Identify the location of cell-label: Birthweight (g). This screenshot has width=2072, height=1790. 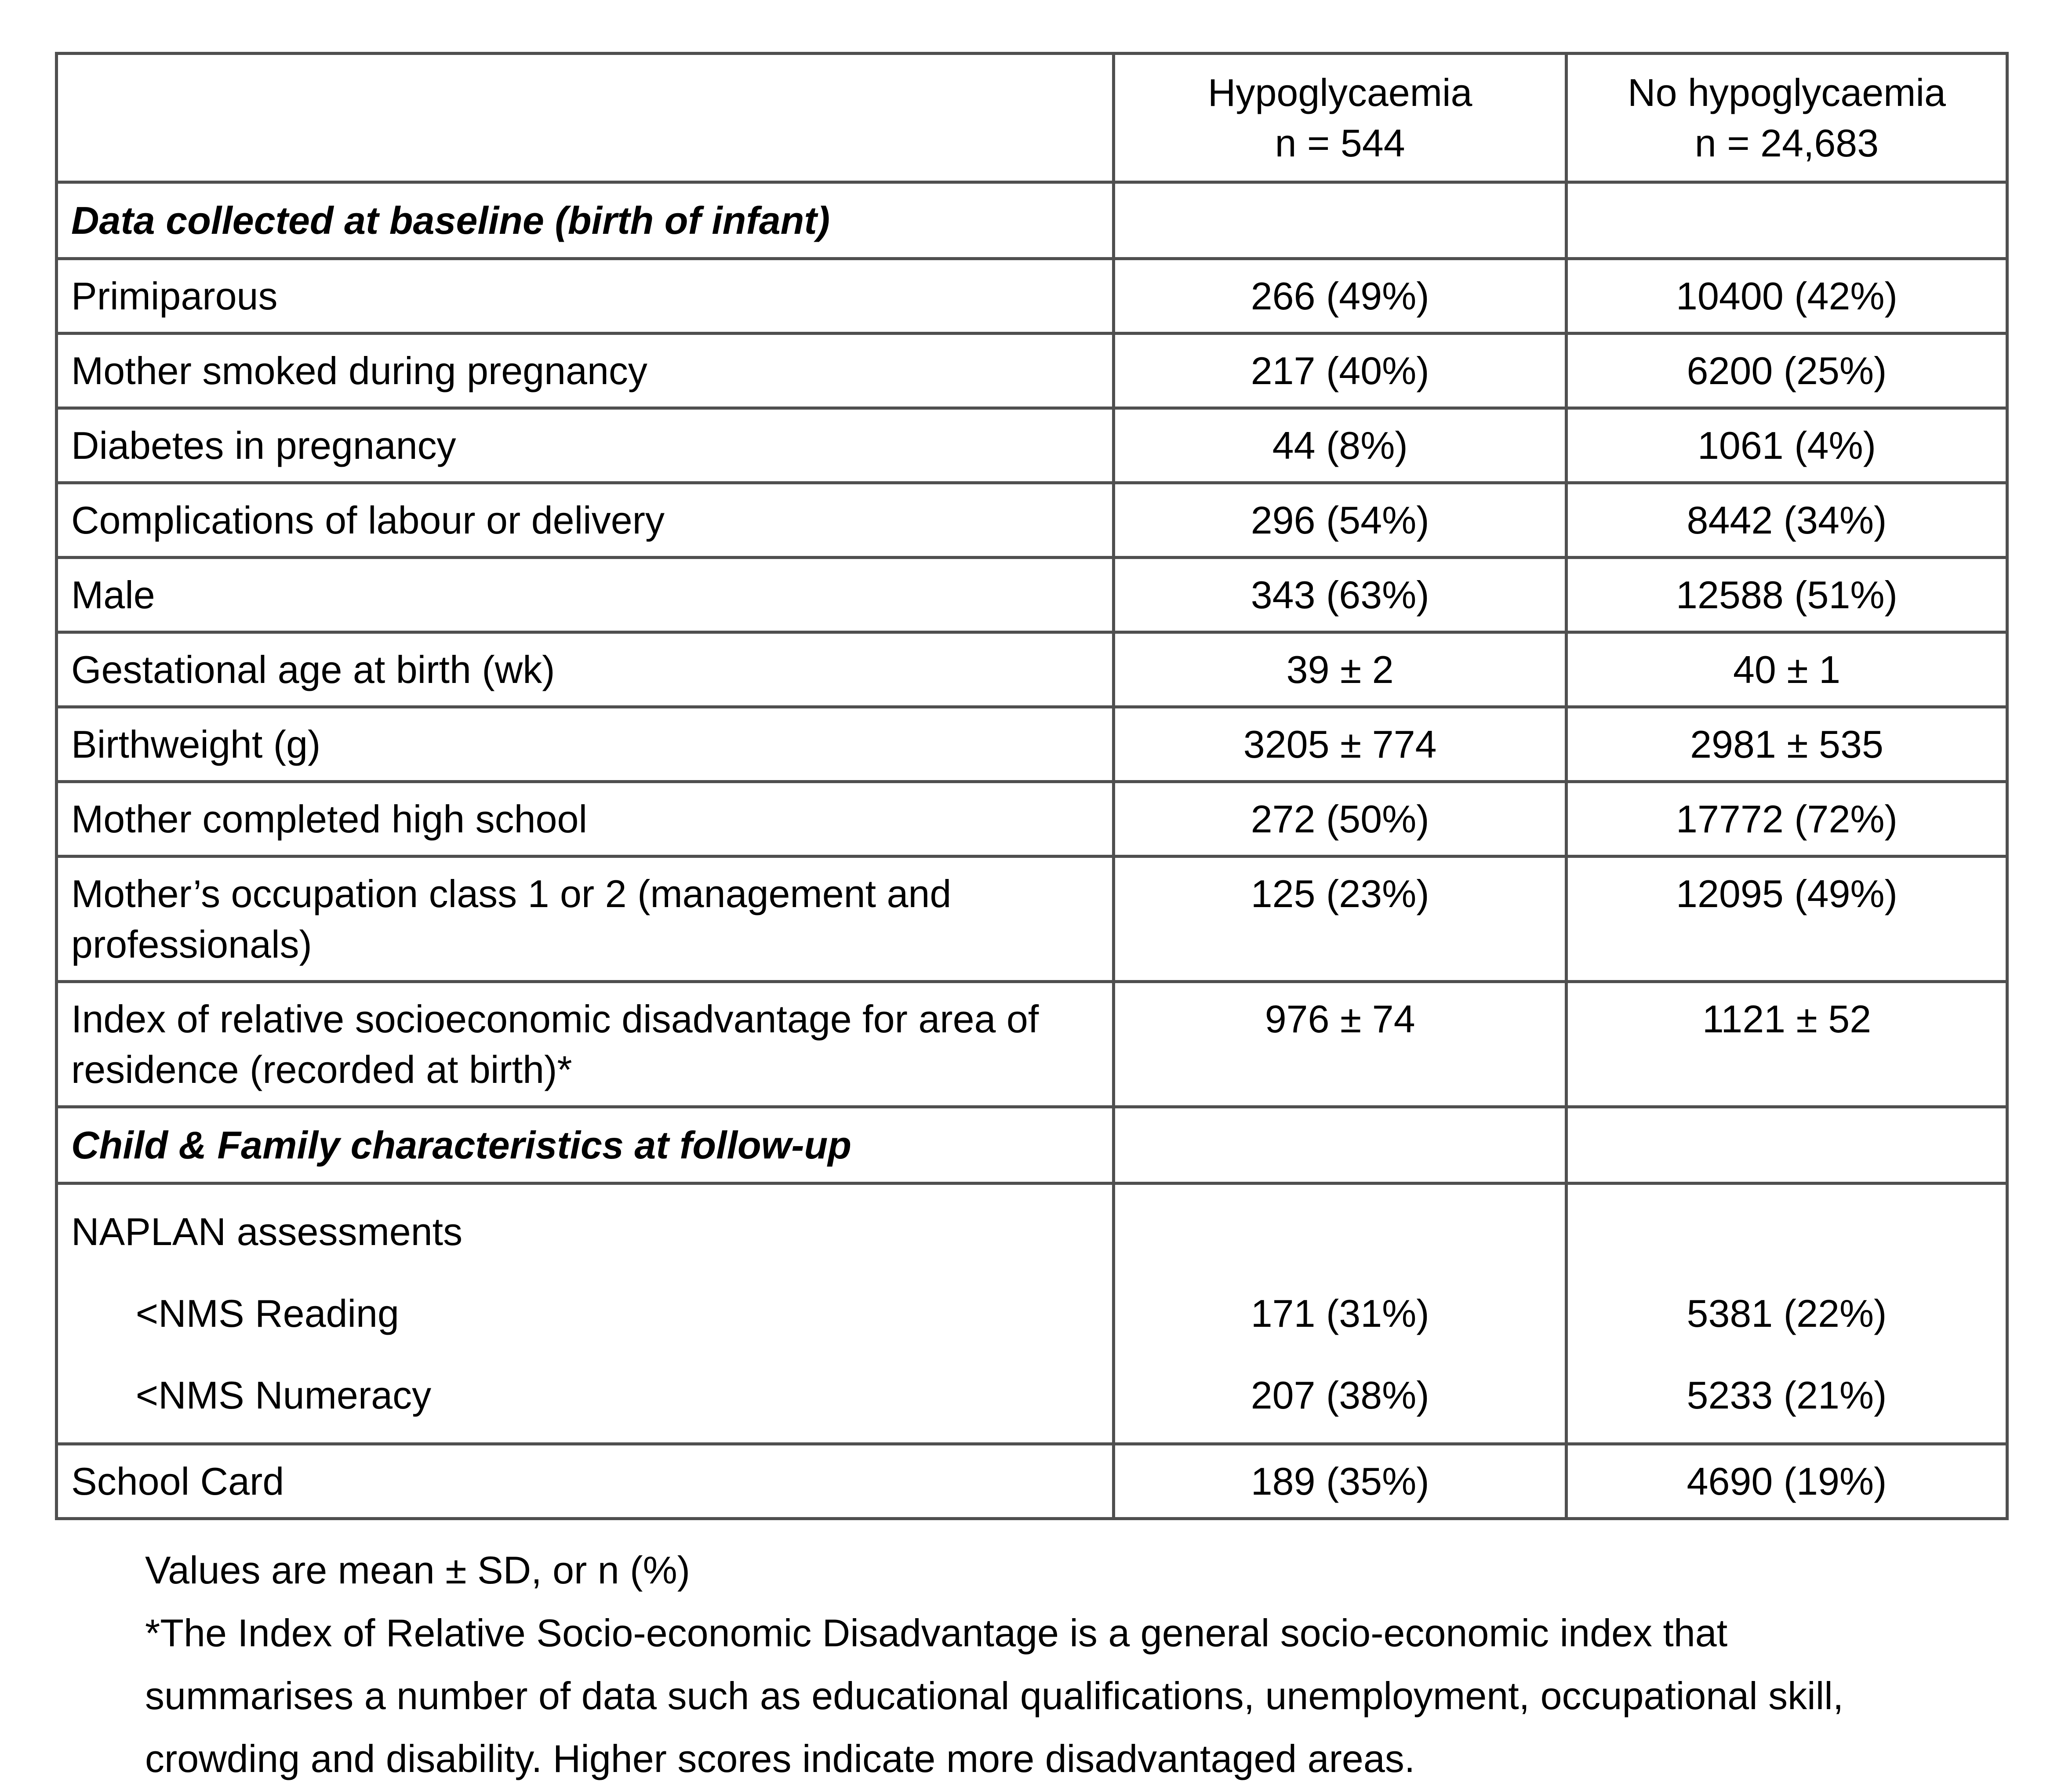
(585, 744).